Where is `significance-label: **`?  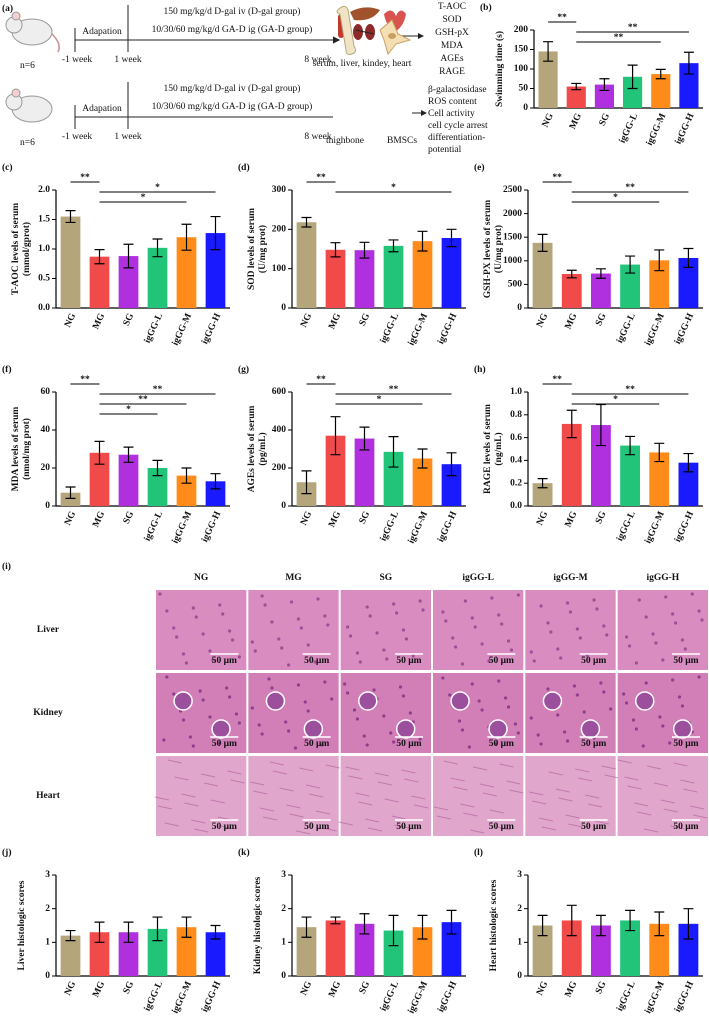 significance-label: ** is located at coordinates (321, 178).